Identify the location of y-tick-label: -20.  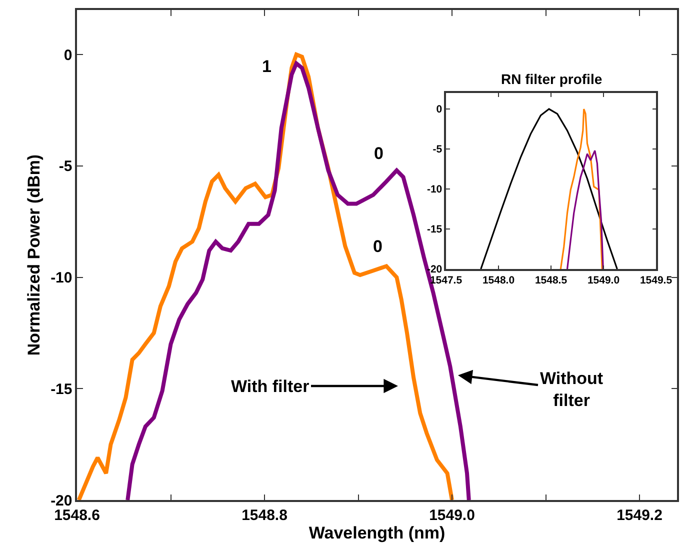
(61, 501).